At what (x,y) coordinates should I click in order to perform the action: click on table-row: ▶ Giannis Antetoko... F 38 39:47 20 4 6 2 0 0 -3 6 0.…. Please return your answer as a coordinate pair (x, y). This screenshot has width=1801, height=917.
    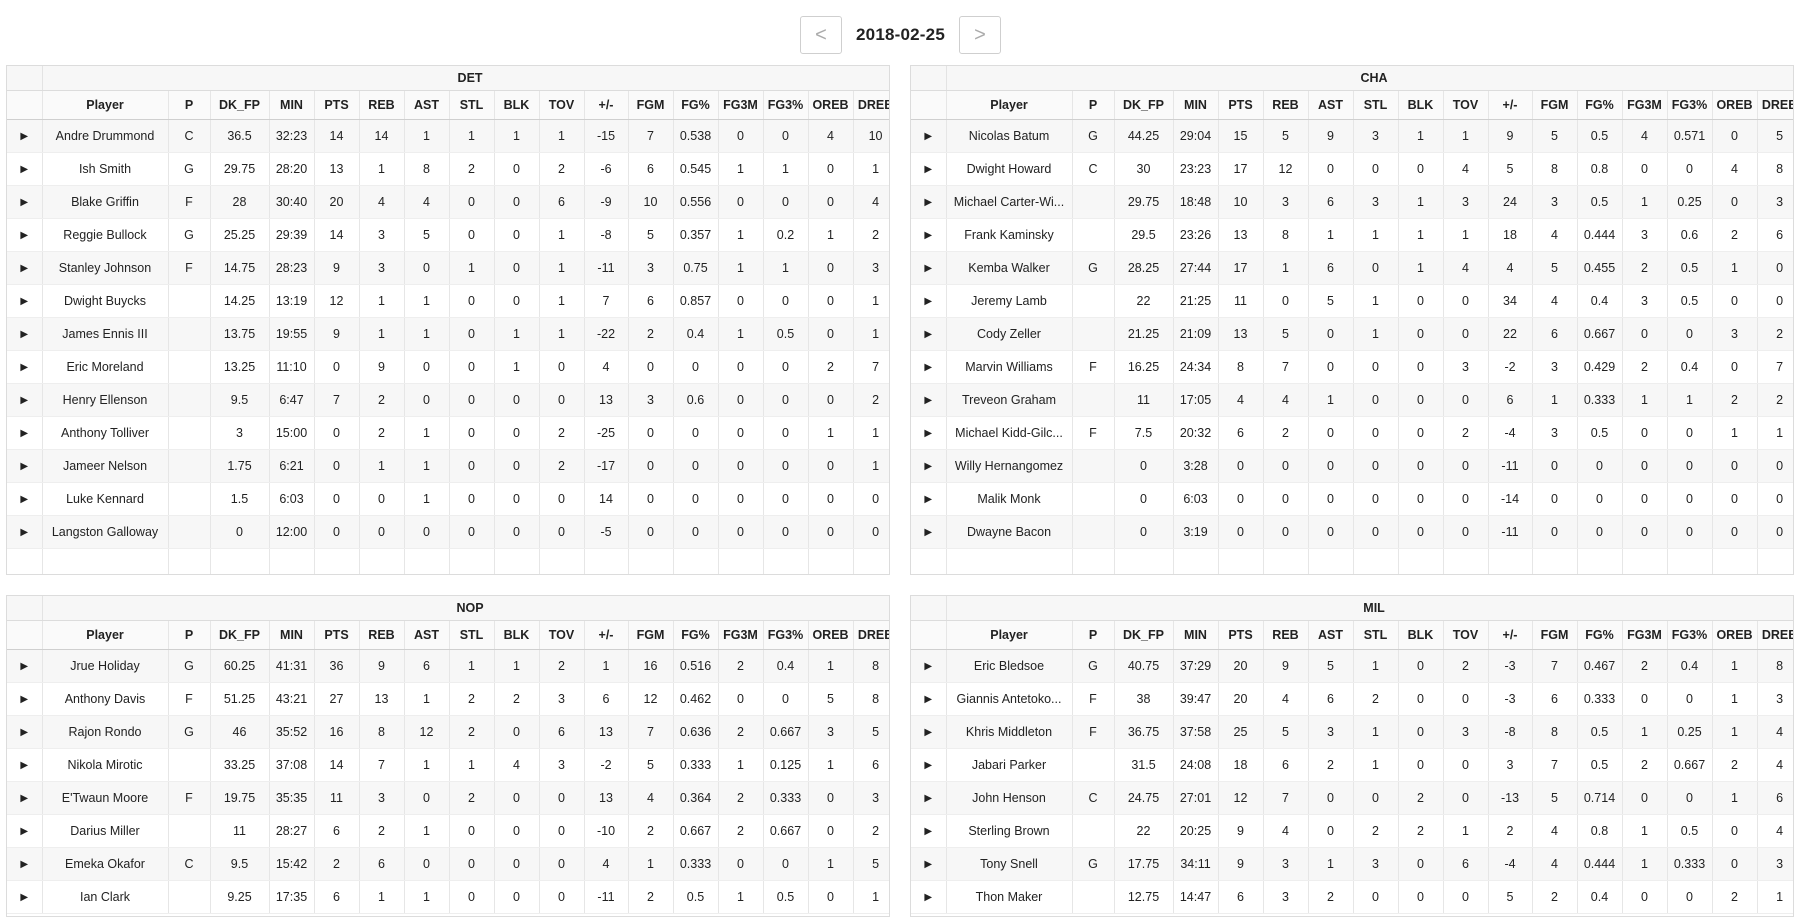
    Looking at the image, I should click on (1352, 699).